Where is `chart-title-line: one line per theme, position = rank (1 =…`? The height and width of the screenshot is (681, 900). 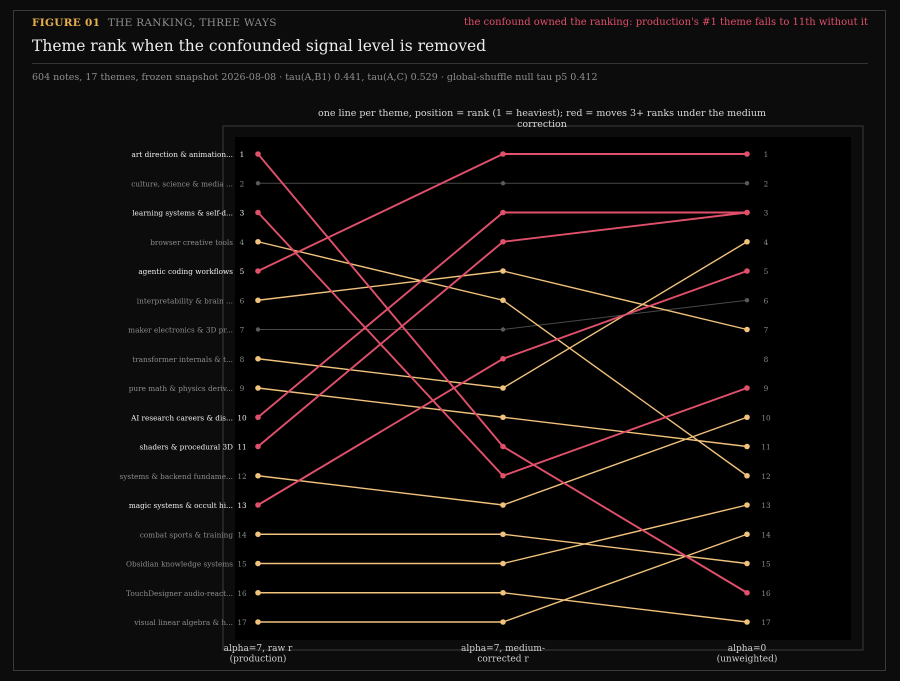 chart-title-line: one line per theme, position = rank (1 =… is located at coordinates (542, 113).